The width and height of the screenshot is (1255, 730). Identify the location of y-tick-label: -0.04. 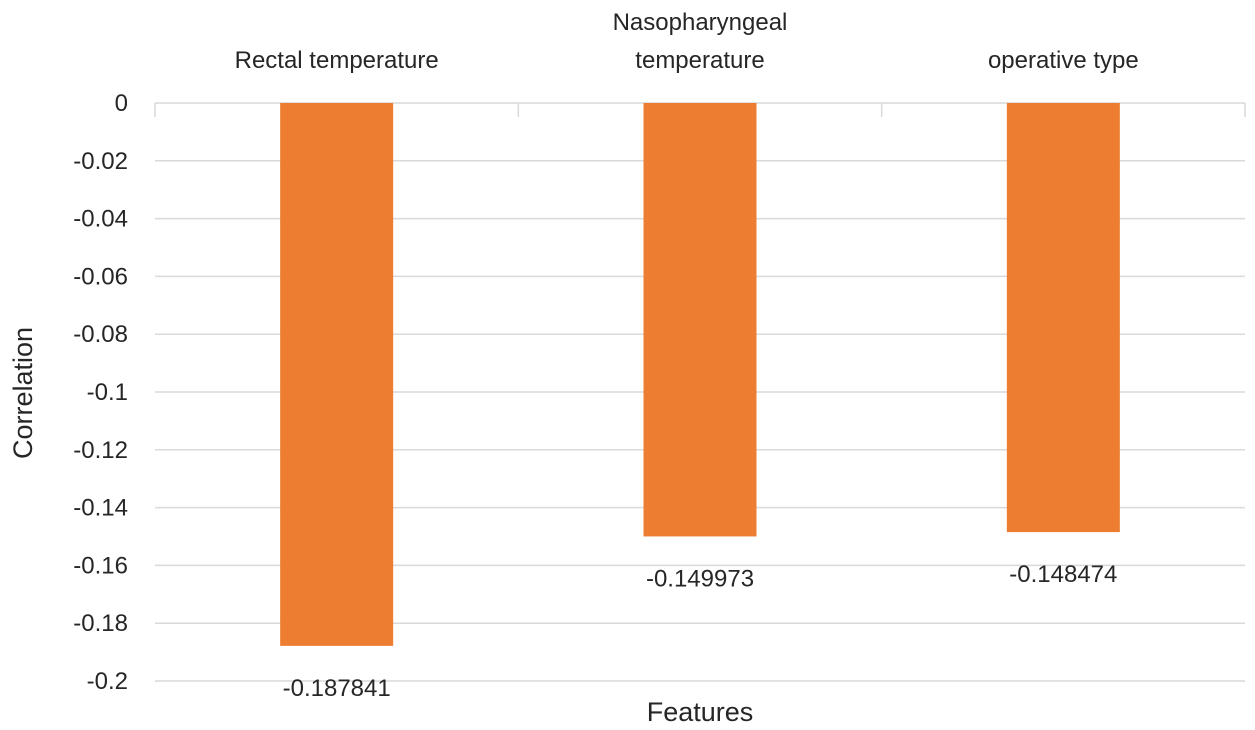
(100, 219).